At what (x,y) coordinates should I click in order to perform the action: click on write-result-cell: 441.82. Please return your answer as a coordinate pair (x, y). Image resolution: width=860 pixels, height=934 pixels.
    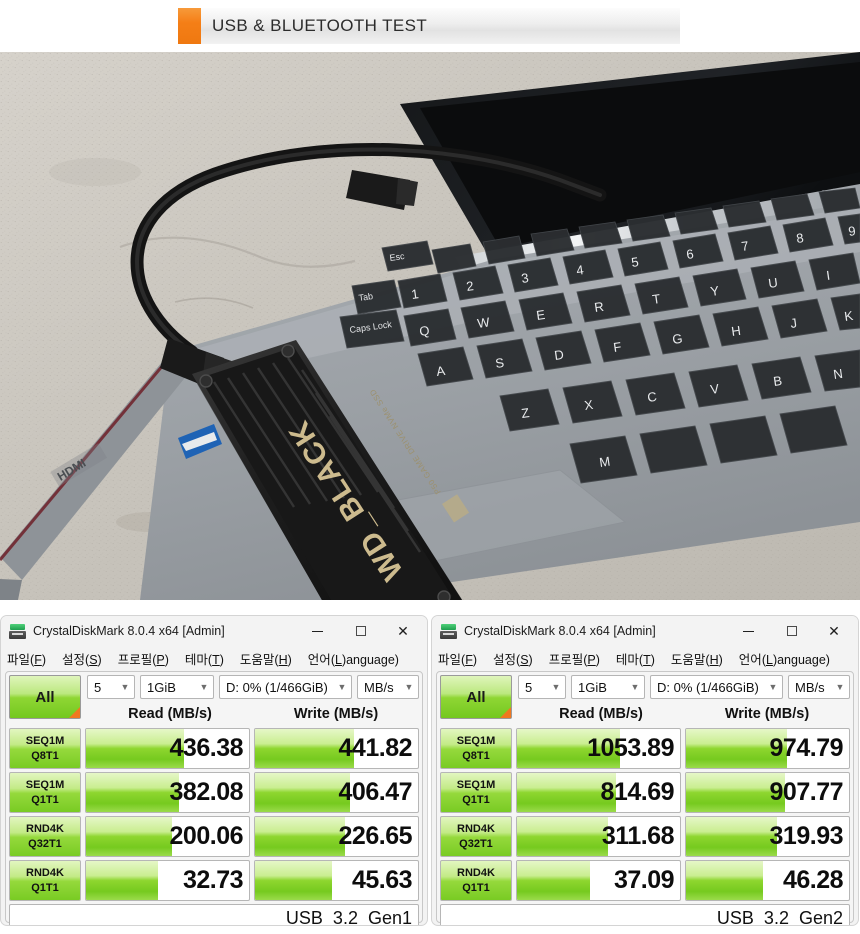
    Looking at the image, I should click on (336, 748).